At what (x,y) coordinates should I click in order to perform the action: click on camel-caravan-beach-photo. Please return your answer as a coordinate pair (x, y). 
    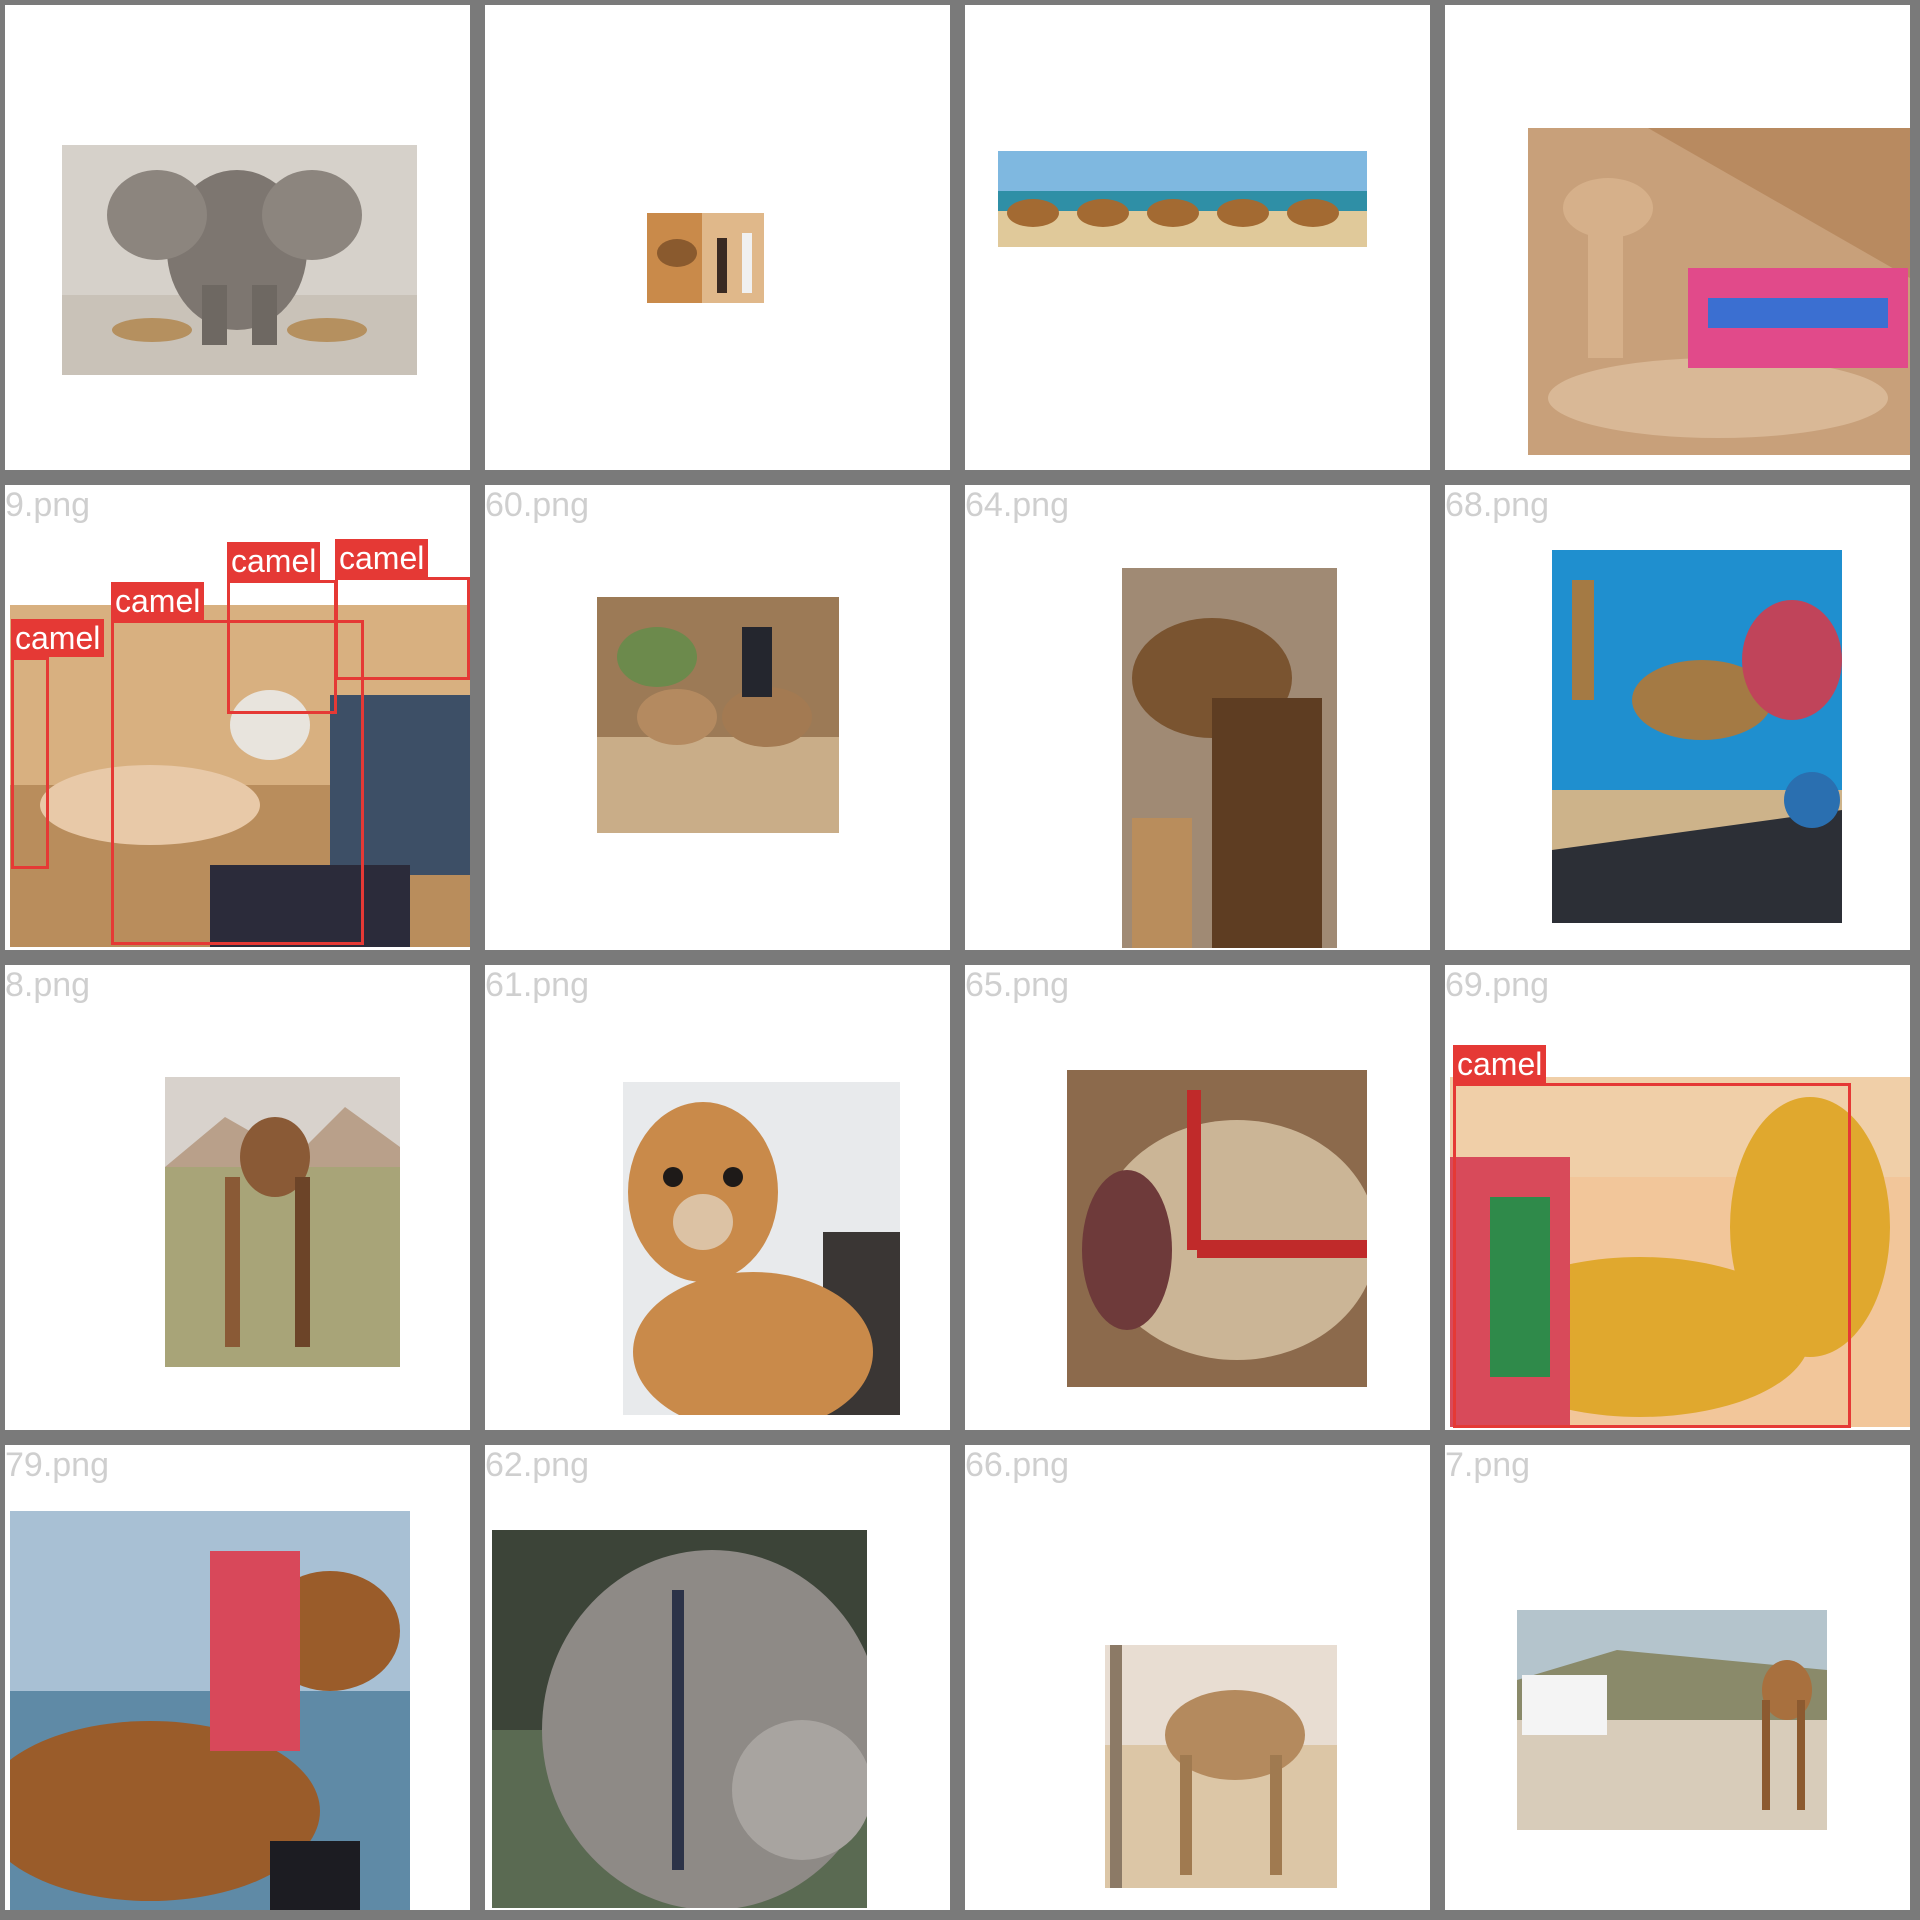
    Looking at the image, I should click on (1182, 199).